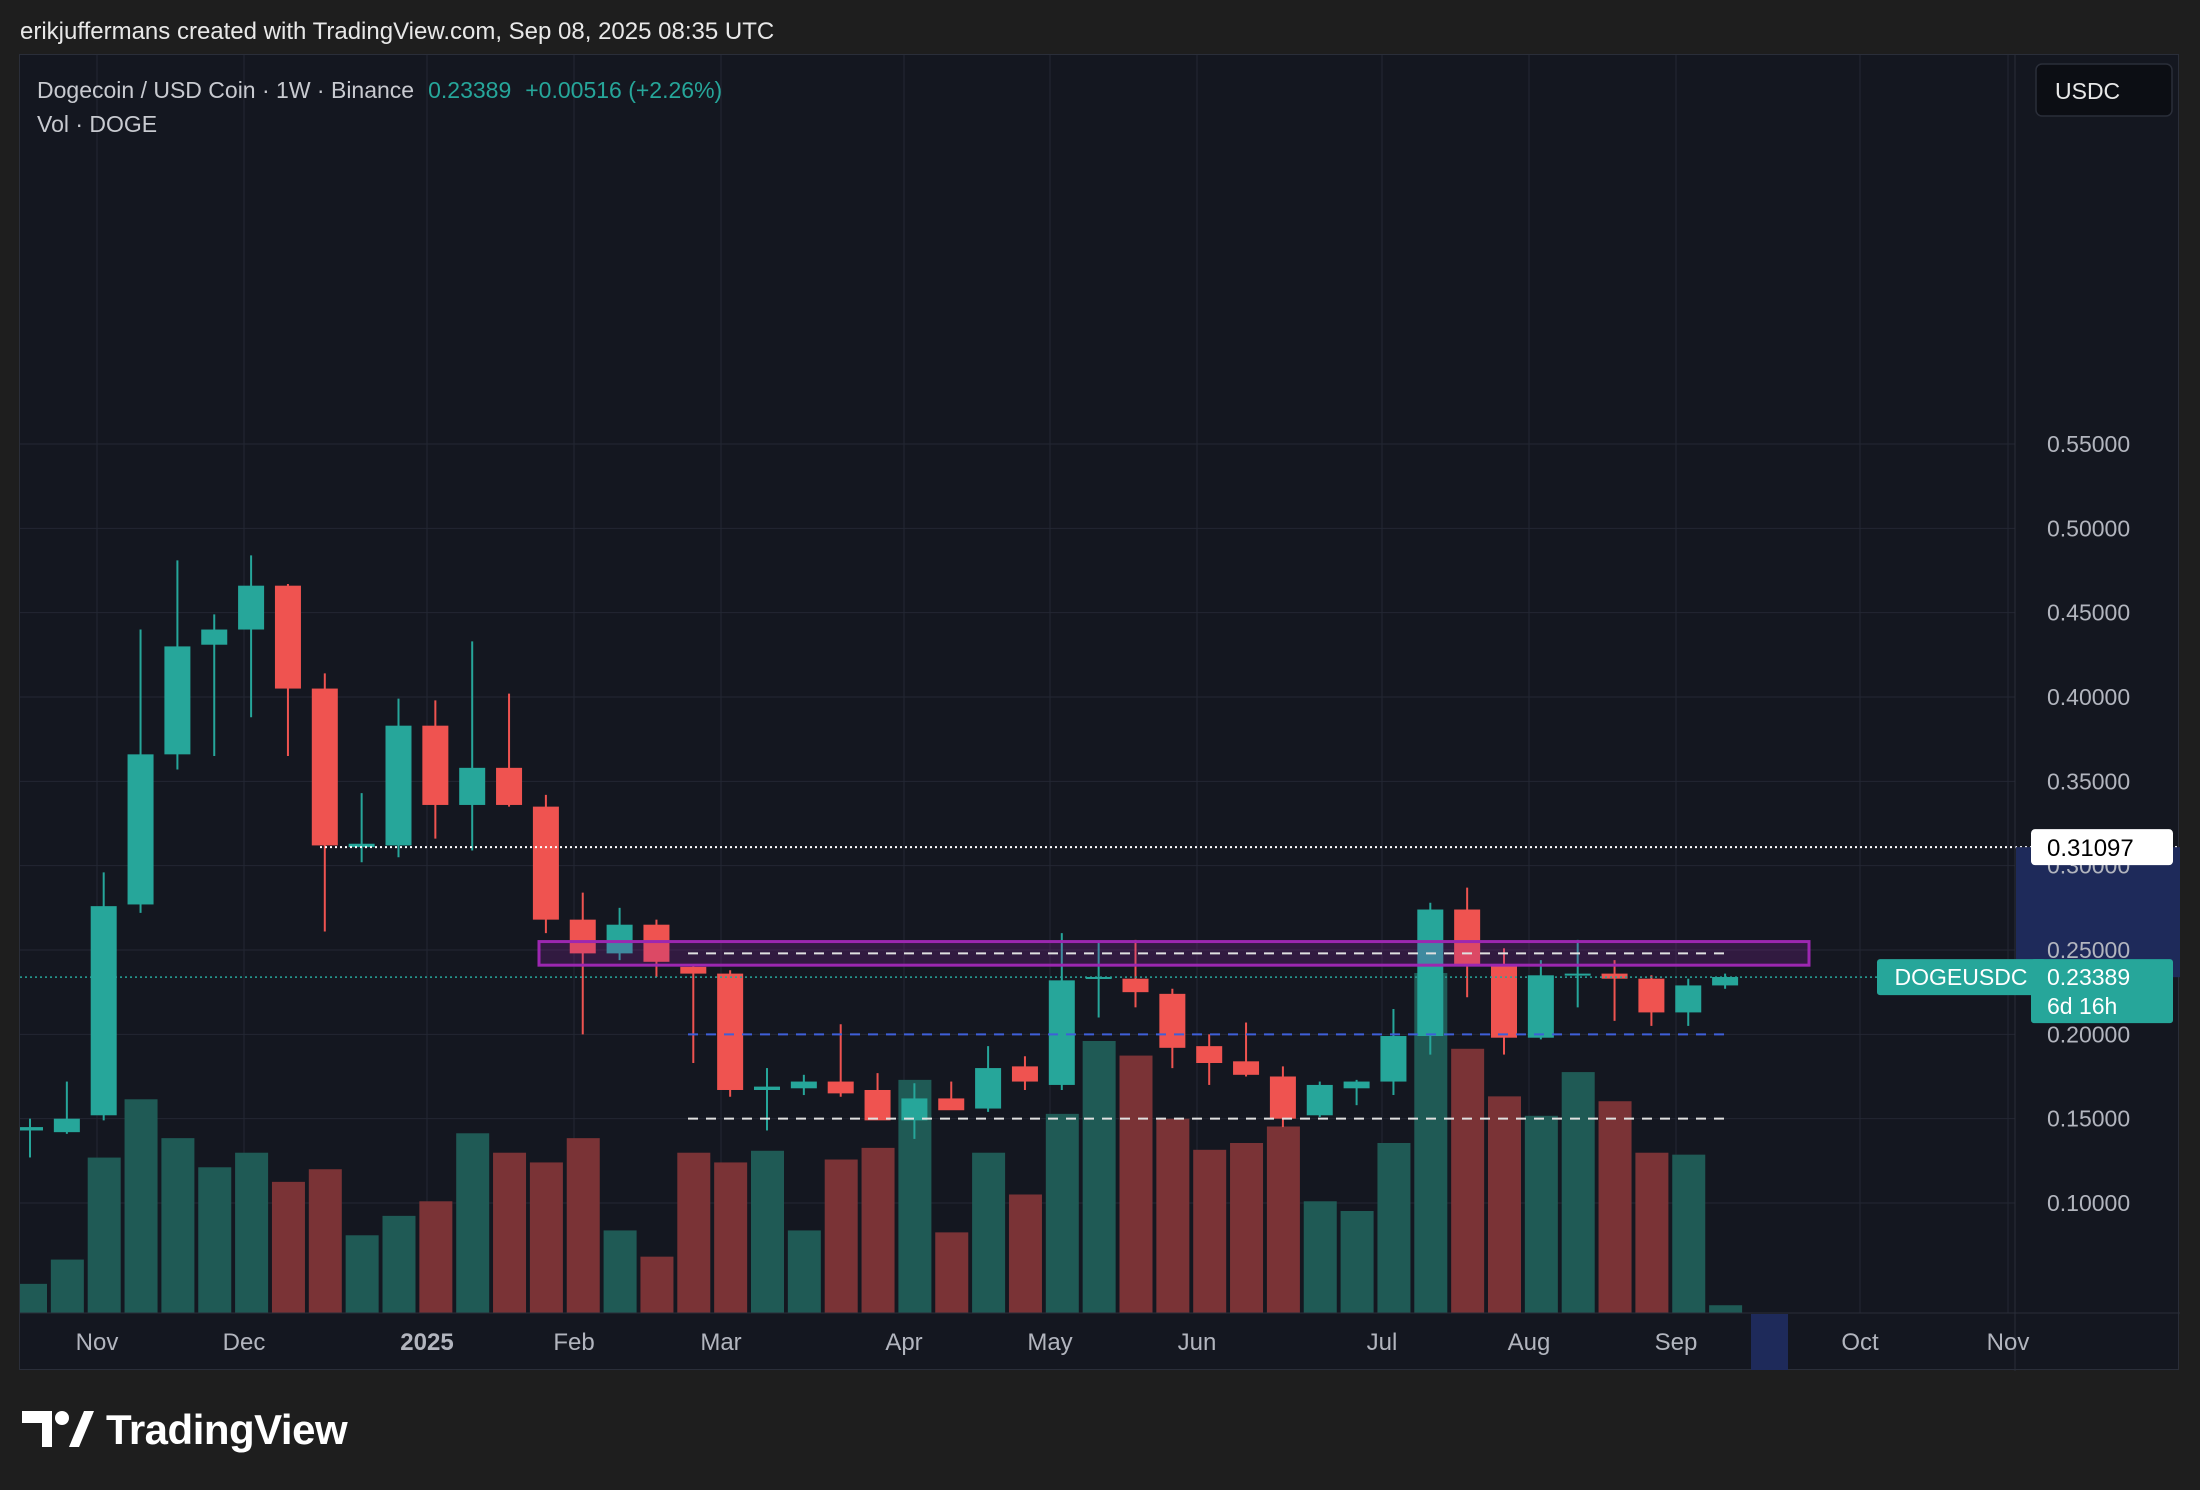 This screenshot has height=1490, width=2200. What do you see at coordinates (2088, 444) in the screenshot?
I see `y-tick-label: 0.55000` at bounding box center [2088, 444].